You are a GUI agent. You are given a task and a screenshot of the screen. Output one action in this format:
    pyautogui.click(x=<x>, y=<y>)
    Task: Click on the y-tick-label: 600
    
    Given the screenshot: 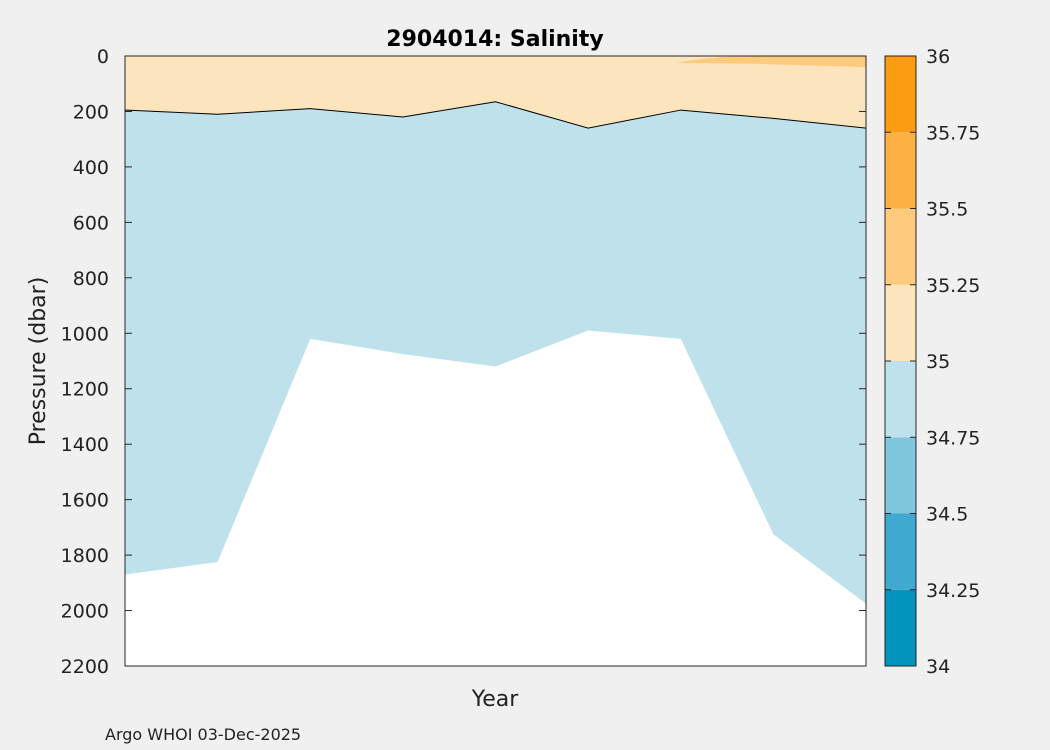 What is the action you would take?
    pyautogui.click(x=91, y=223)
    